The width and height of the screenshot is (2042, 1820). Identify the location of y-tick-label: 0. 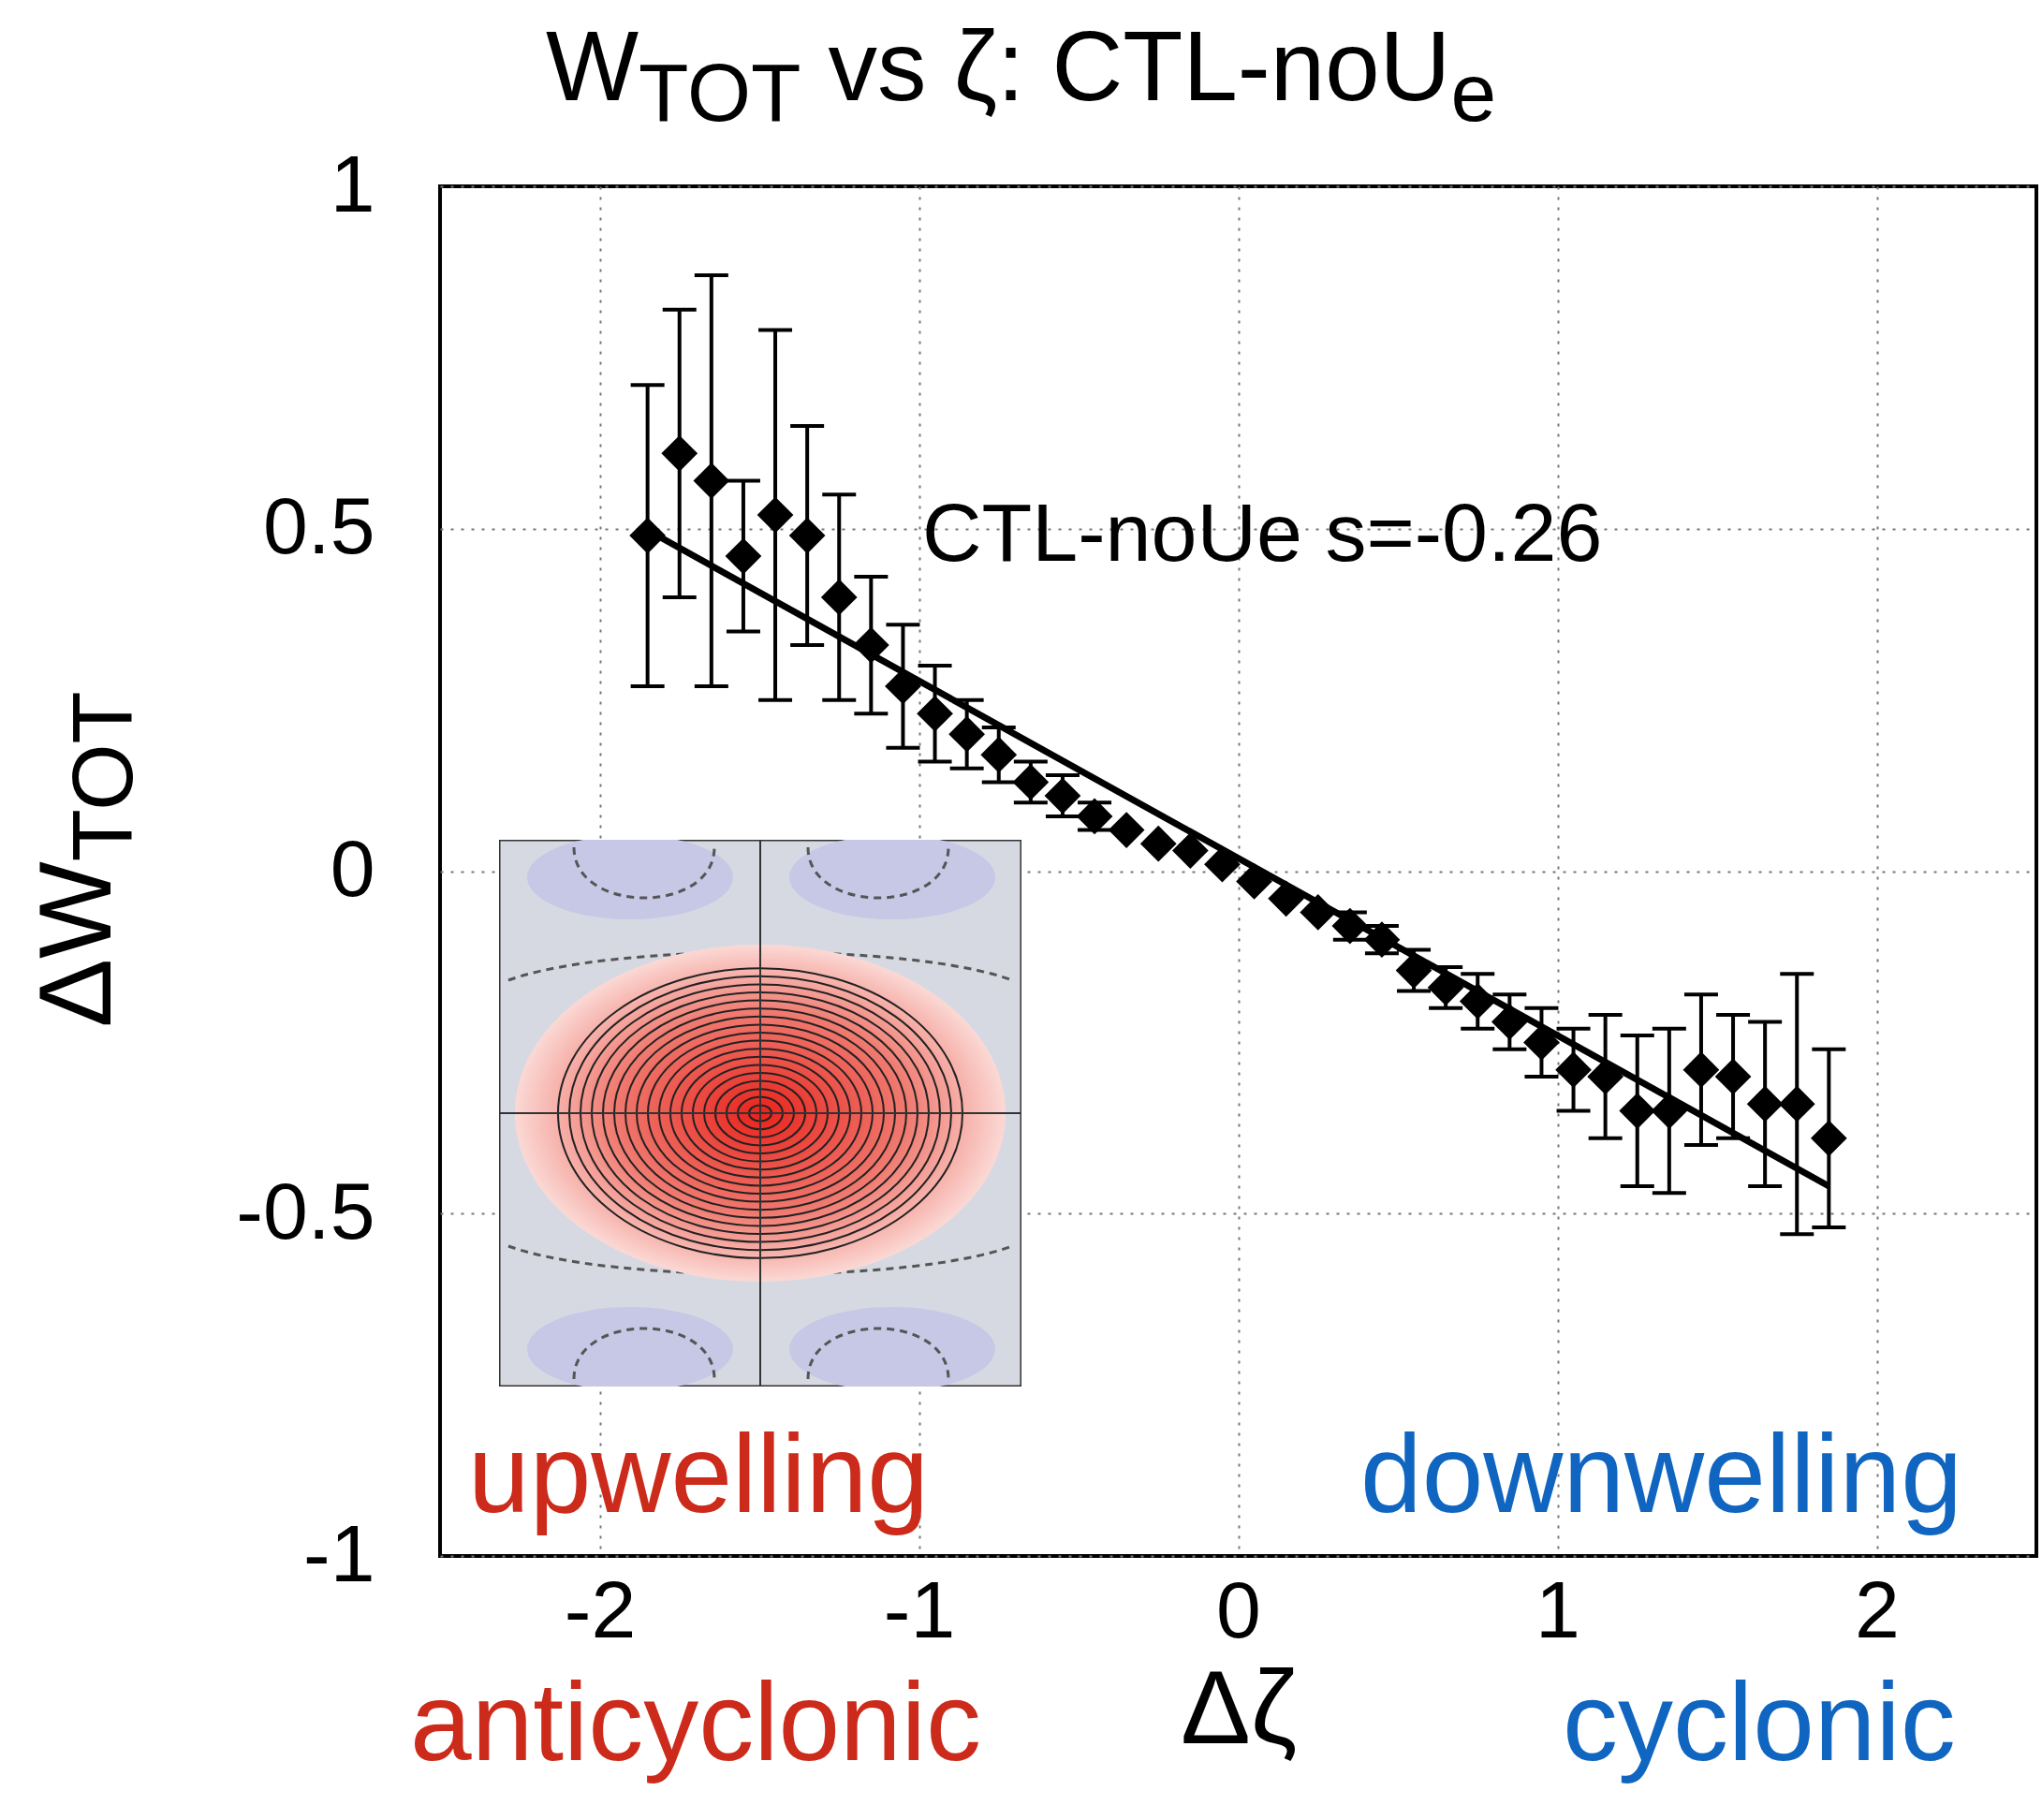
(352, 868).